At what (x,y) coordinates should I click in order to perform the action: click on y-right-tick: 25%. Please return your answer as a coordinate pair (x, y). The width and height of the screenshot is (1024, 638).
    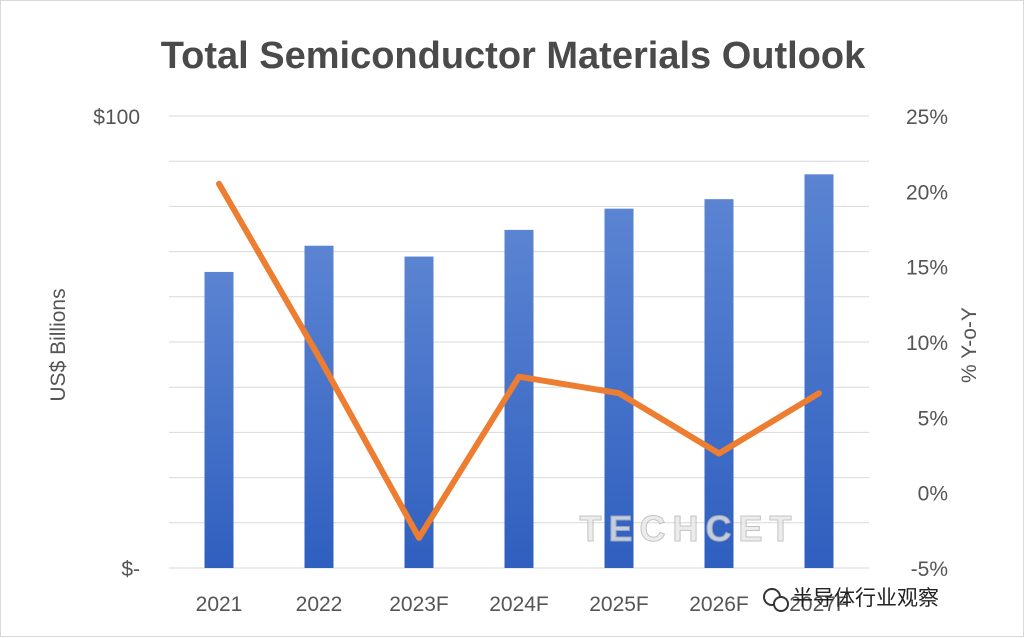
    Looking at the image, I should click on (927, 117).